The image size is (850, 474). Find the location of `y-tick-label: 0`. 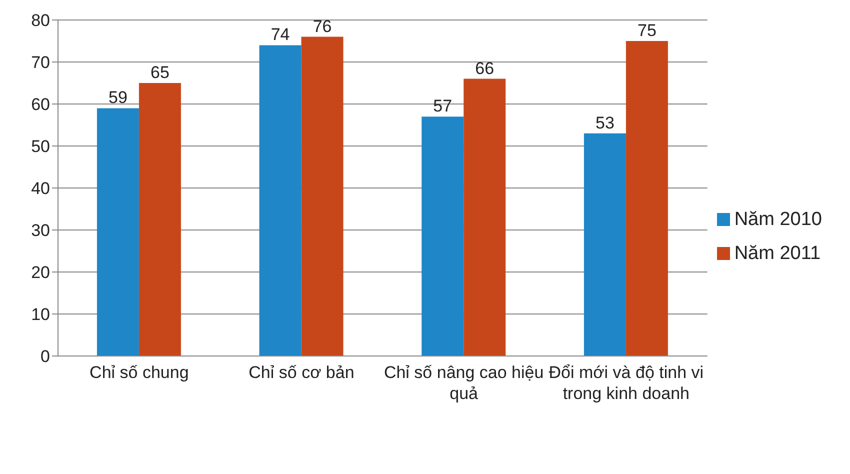

y-tick-label: 0 is located at coordinates (45, 356).